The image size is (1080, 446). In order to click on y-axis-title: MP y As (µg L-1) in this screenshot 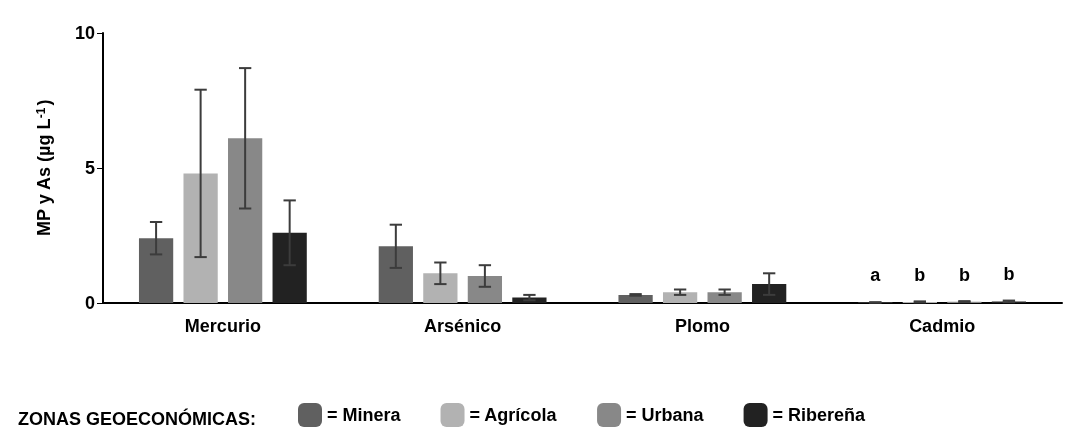, I will do `click(44, 168)`.